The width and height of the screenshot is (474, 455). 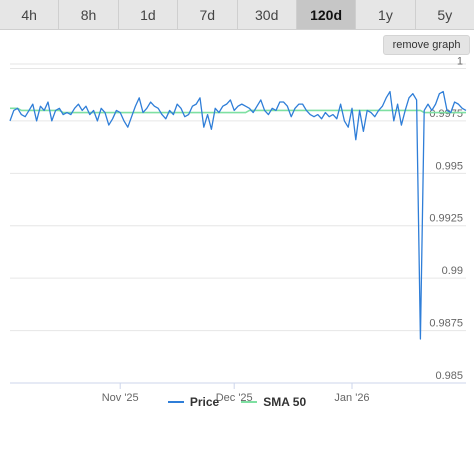 I want to click on y-tick-label: 0.9925, so click(x=446, y=219).